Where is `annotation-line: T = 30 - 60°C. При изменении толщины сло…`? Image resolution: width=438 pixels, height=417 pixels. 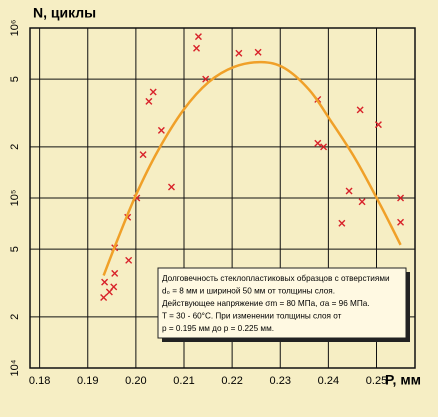
annotation-line: T = 30 - 60°C. При изменении толщины сло… is located at coordinates (252, 316).